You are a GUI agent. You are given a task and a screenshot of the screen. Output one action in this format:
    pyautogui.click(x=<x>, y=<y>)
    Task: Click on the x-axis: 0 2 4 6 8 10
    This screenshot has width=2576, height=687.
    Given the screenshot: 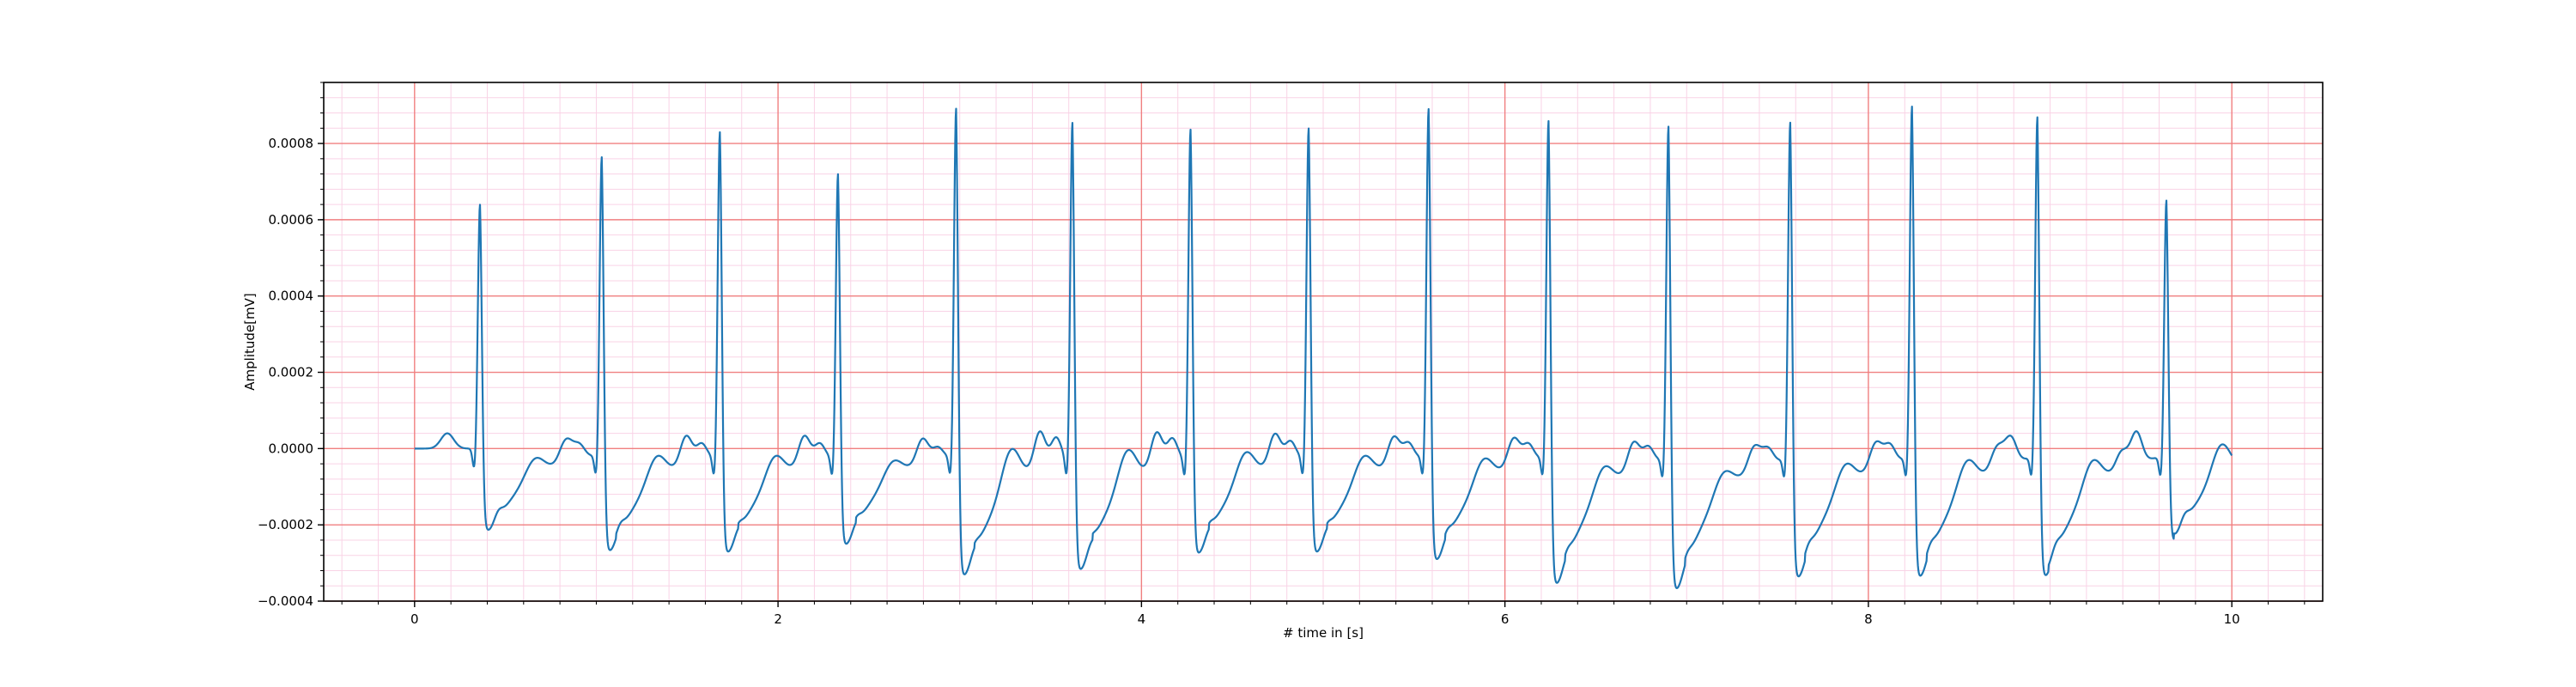 What is the action you would take?
    pyautogui.click(x=1323, y=614)
    